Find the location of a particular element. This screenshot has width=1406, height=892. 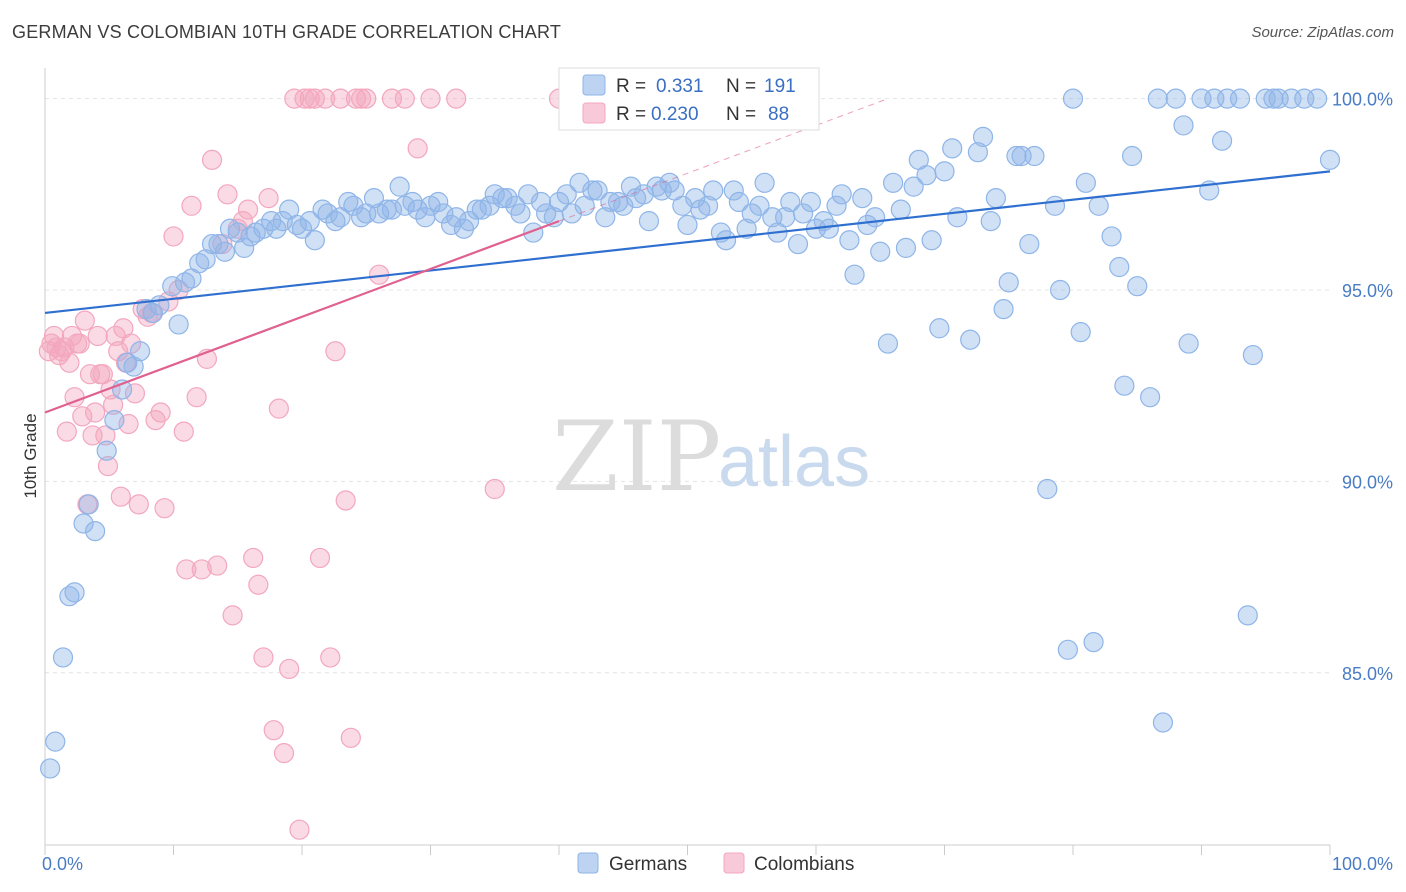

colombian-n-value: 88 is located at coordinates (778, 114).